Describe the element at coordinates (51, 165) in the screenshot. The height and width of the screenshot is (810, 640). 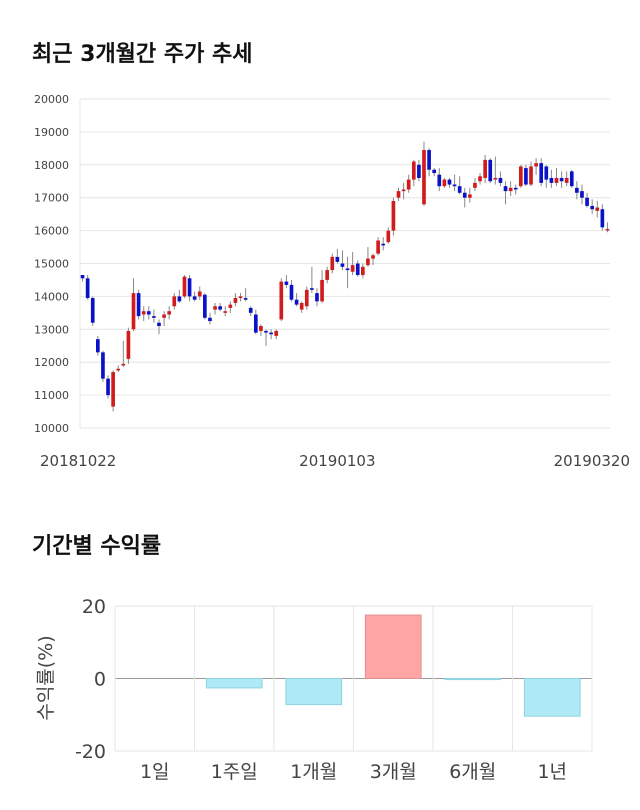
I see `price-y-tick-label: 18000` at that location.